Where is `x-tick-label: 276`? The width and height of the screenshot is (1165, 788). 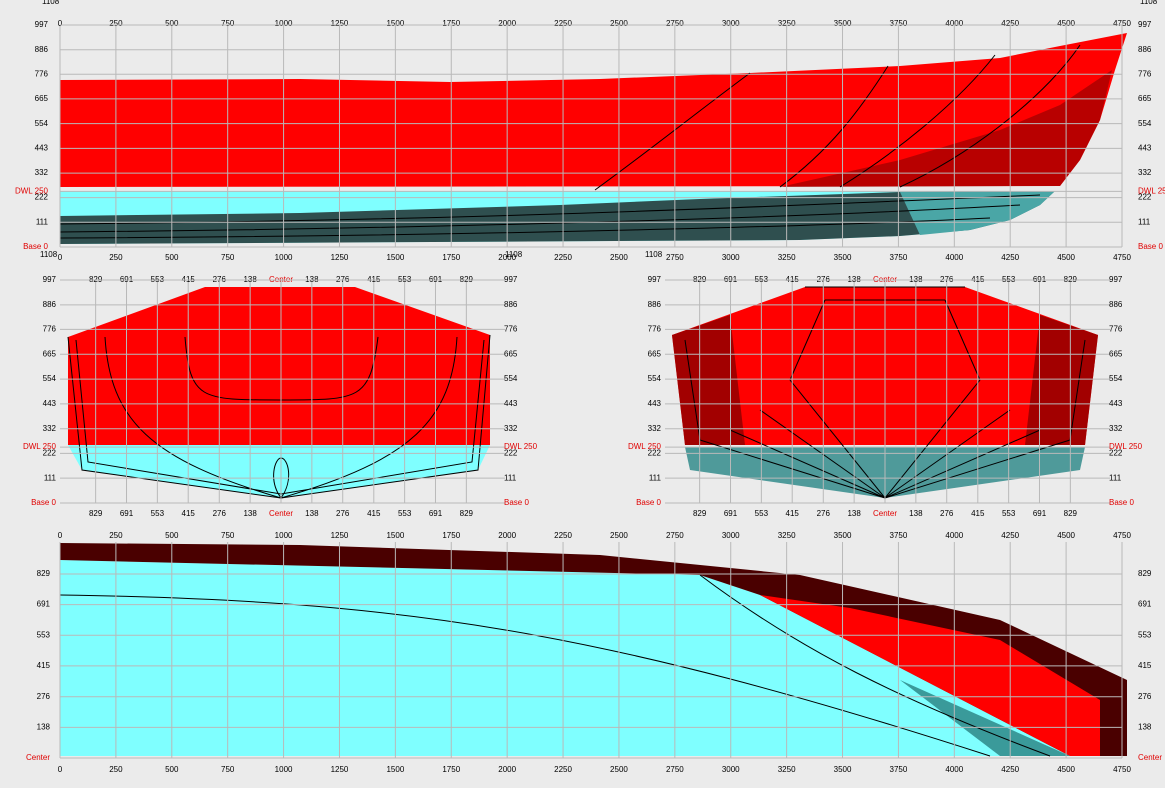 x-tick-label: 276 is located at coordinates (824, 513).